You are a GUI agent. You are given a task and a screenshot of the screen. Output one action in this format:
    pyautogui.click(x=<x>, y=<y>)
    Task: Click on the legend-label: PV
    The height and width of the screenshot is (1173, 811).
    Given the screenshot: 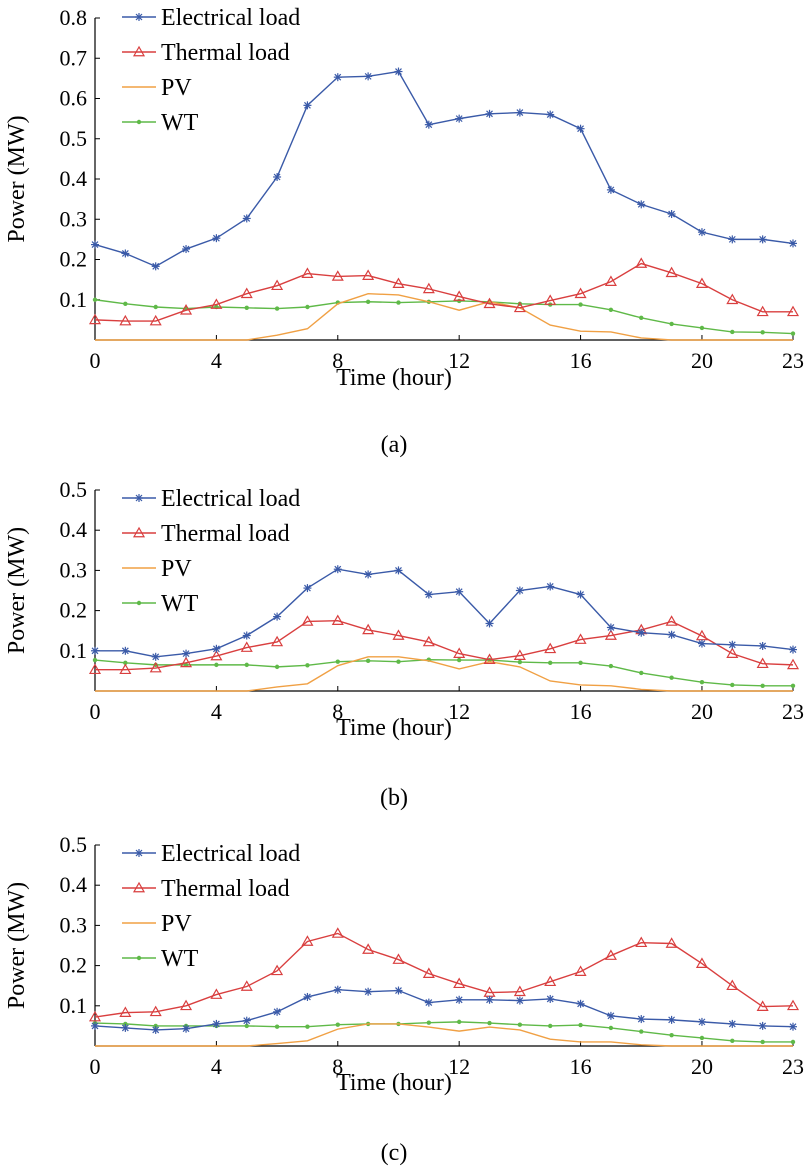 What is the action you would take?
    pyautogui.click(x=176, y=88)
    